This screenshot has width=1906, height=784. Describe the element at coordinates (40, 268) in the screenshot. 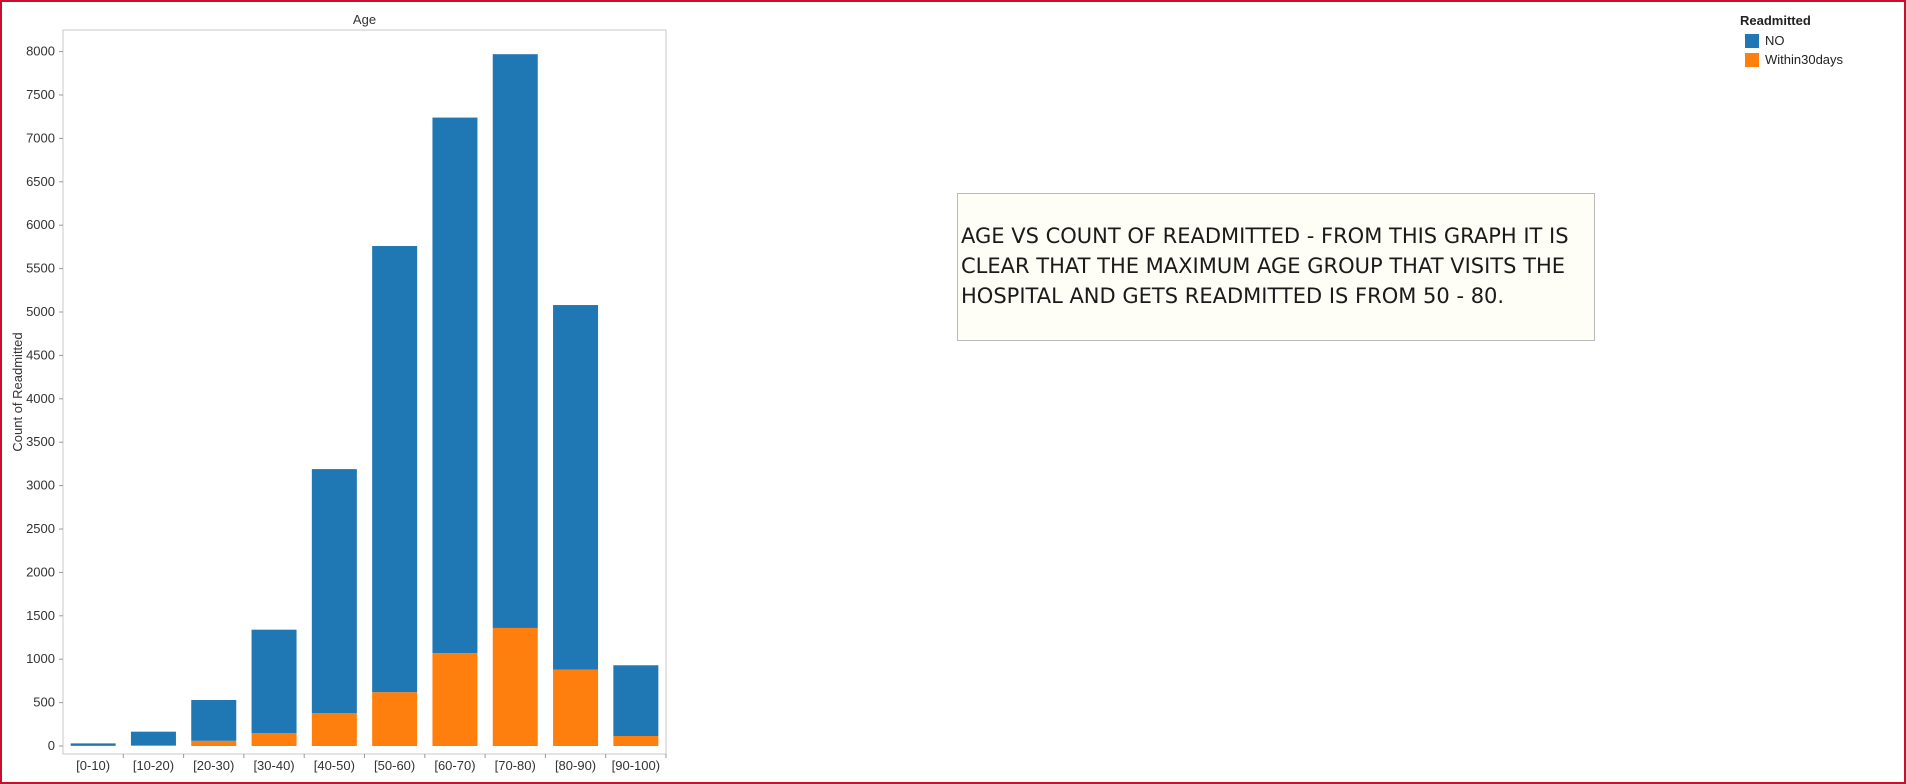

I see `y-tick-label: 5500` at that location.